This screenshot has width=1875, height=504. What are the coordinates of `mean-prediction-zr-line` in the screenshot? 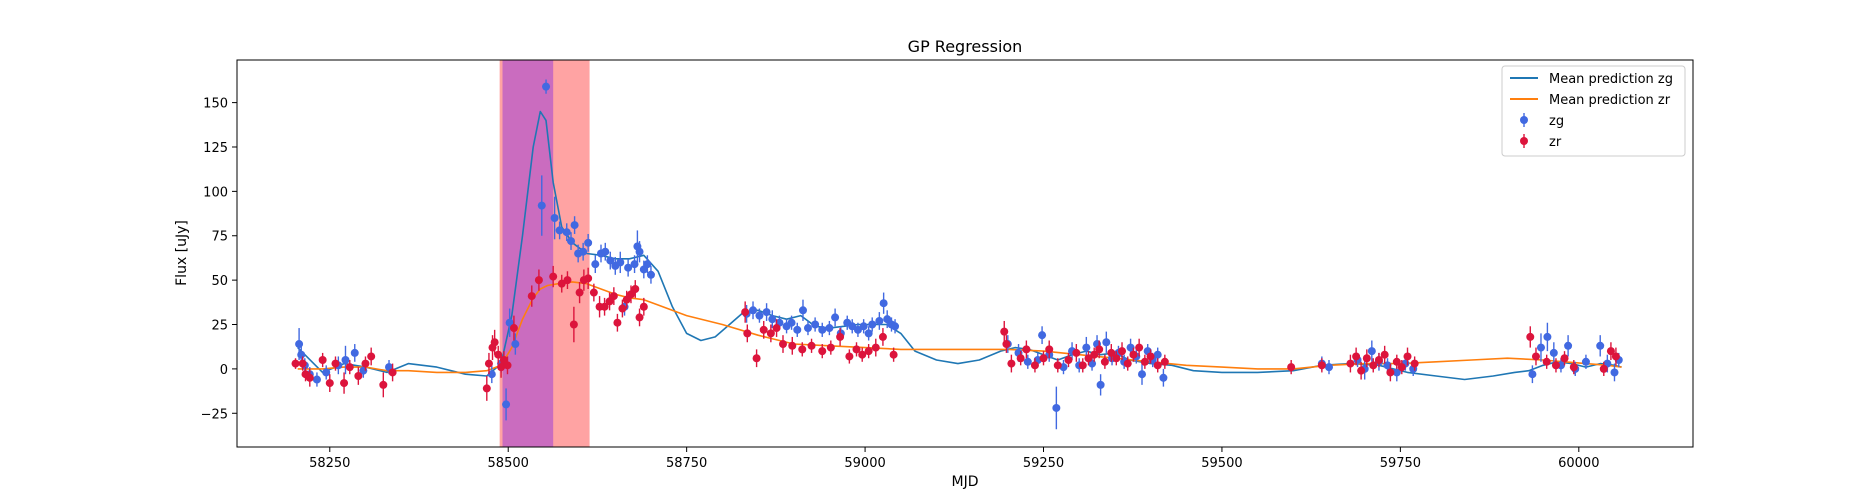 It's located at (959, 327).